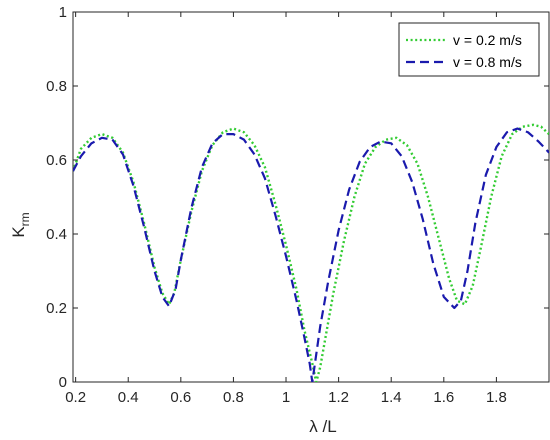 The width and height of the screenshot is (550, 440). I want to click on x-tick-label: 0.4, so click(128, 397).